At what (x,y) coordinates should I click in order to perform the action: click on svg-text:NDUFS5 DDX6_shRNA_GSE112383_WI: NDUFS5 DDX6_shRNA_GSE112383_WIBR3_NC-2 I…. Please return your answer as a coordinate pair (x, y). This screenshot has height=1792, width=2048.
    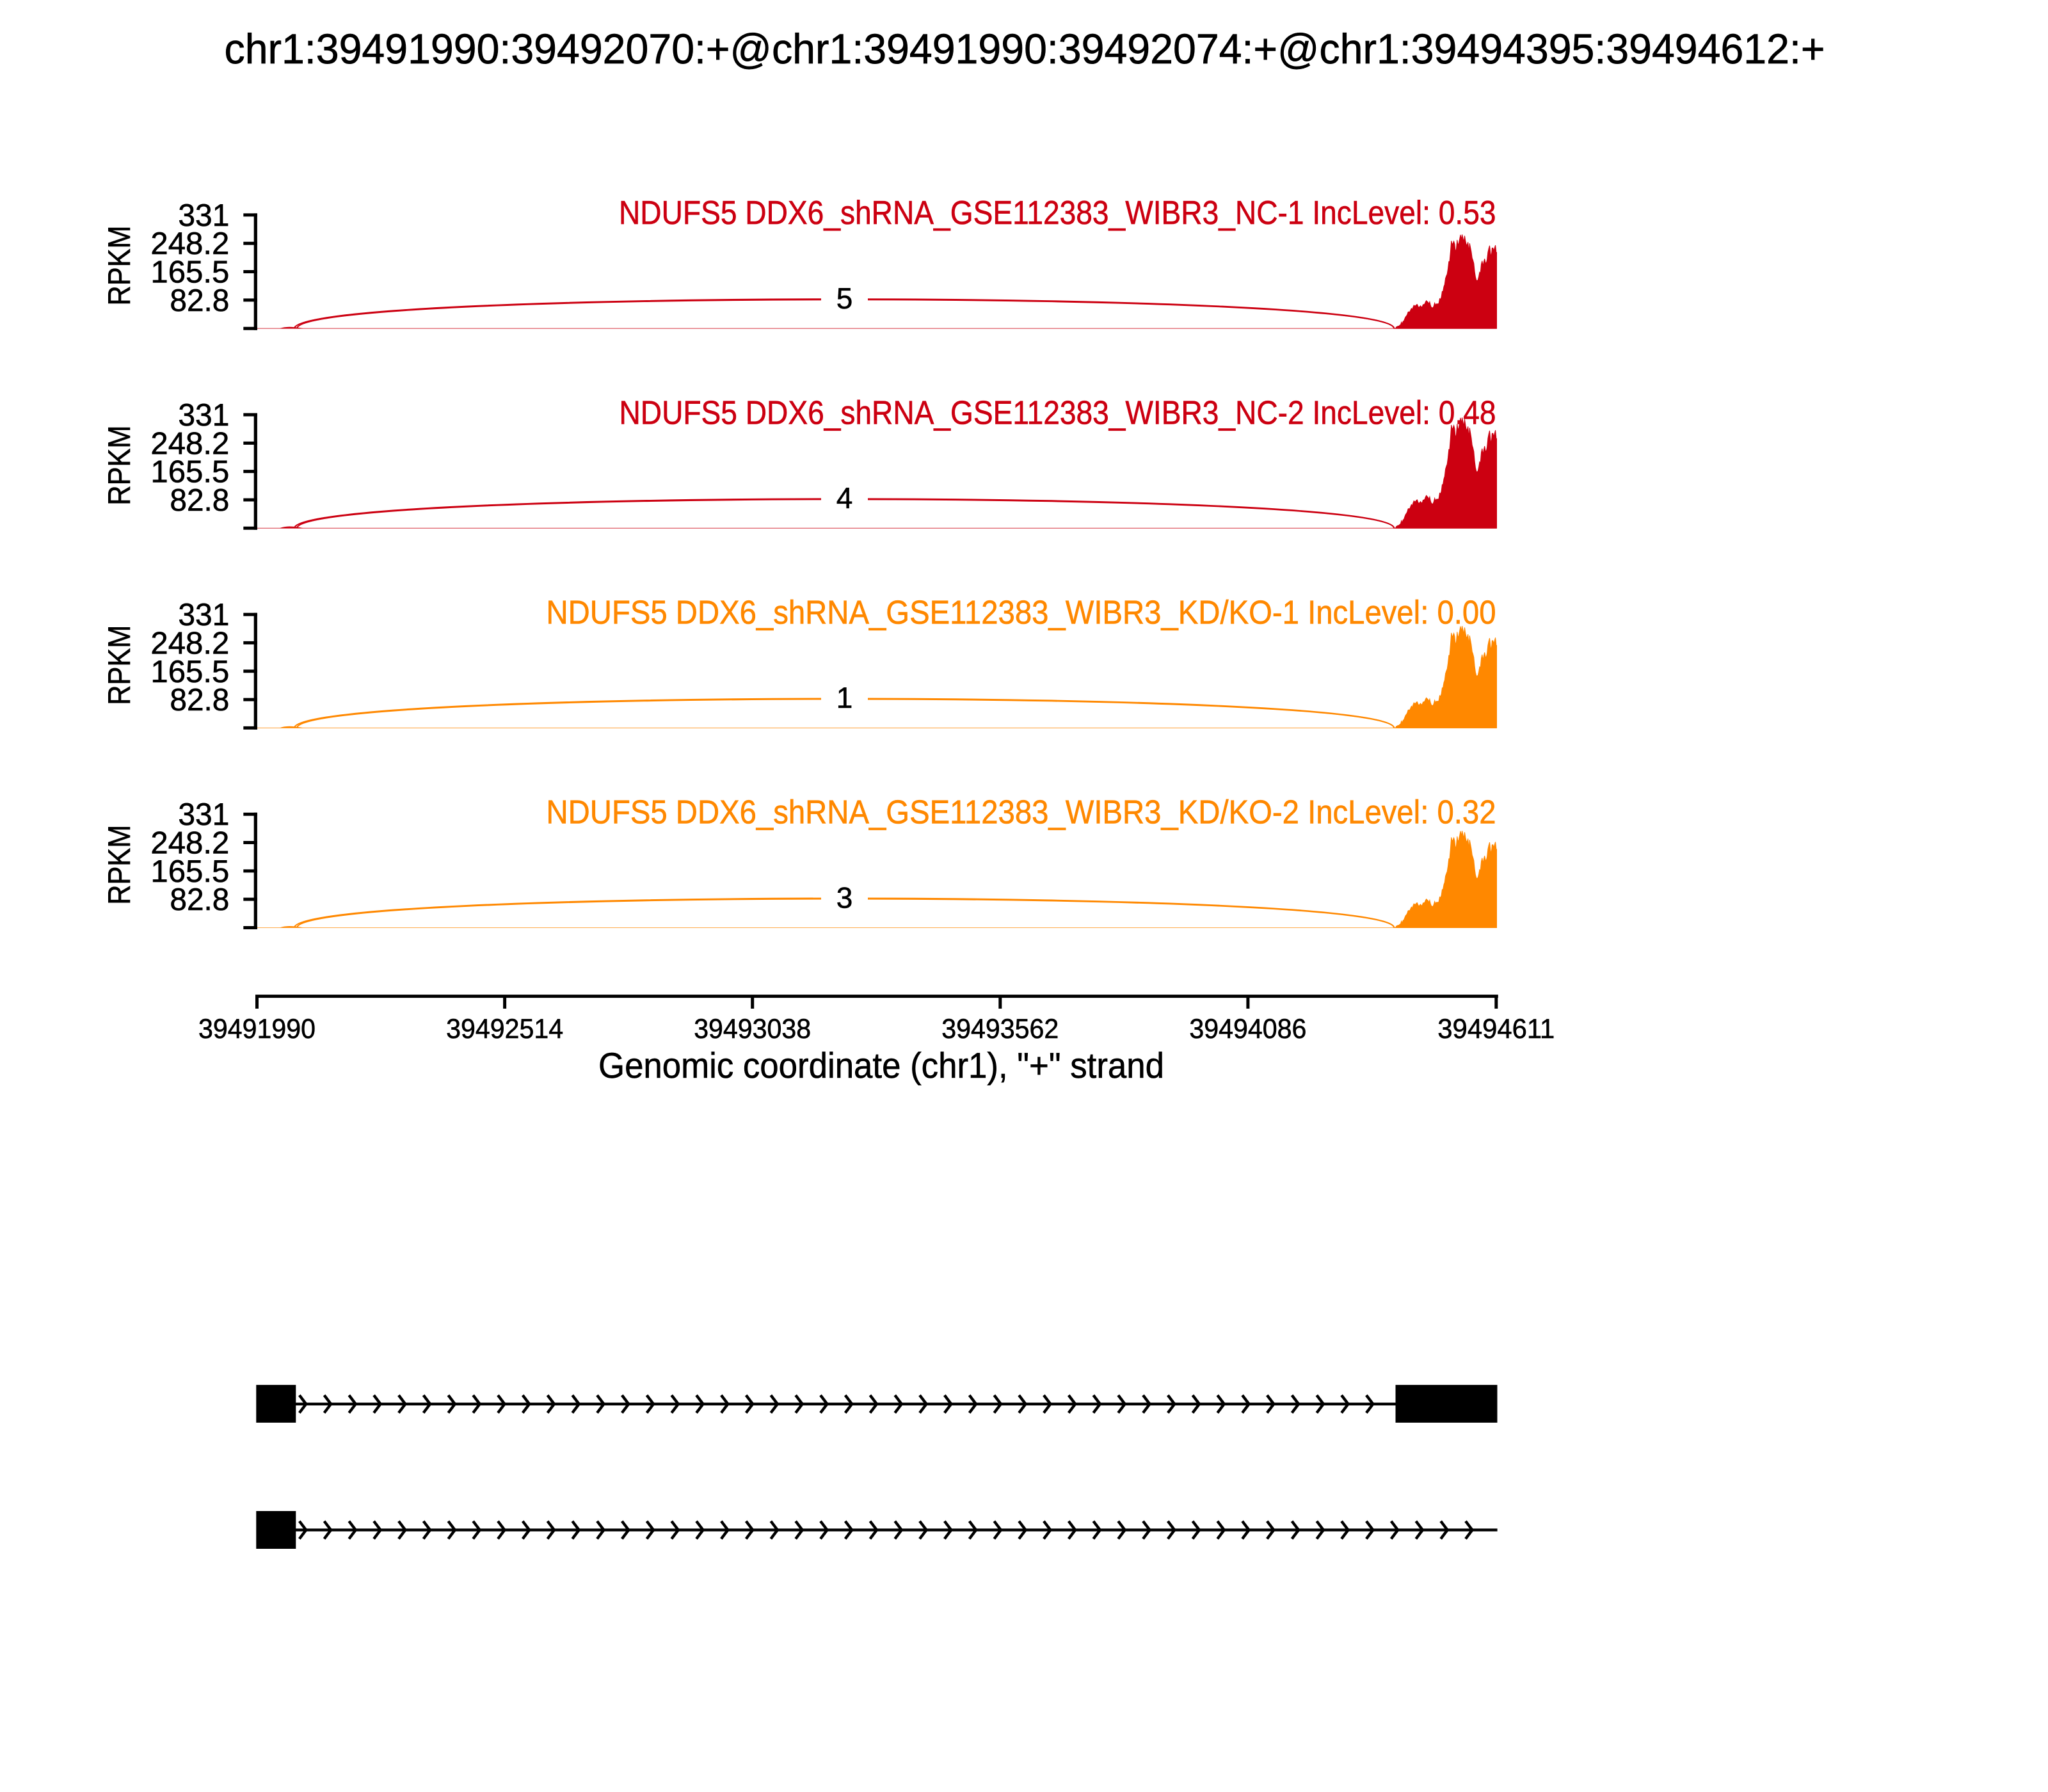
    Looking at the image, I should click on (1058, 412).